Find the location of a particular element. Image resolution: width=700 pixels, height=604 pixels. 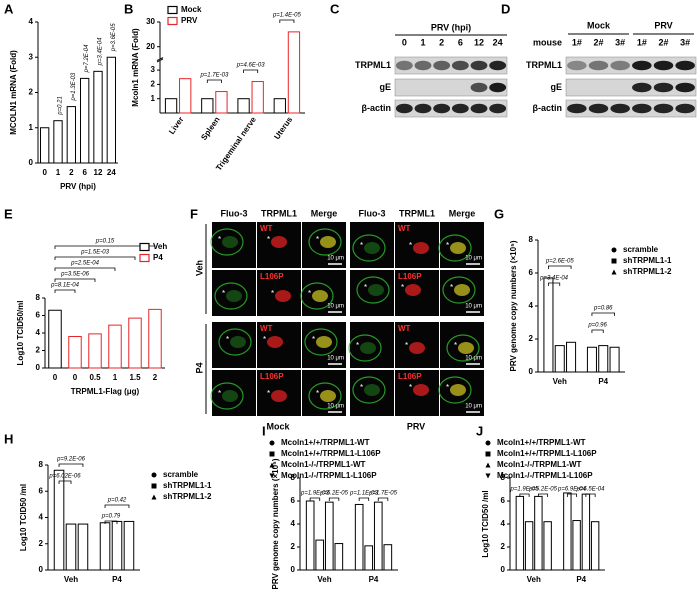

p-value: p=1.3E-03 is located at coordinates (74, 87).